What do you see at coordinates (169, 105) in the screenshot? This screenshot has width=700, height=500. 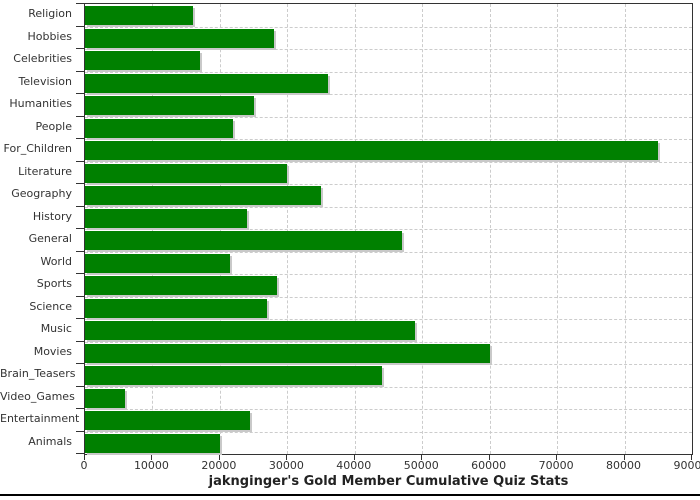 I see `bar-humanities` at bounding box center [169, 105].